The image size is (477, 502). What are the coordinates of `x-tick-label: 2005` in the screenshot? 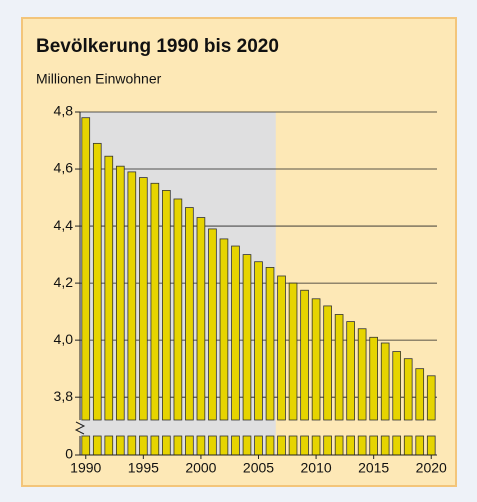 It's located at (258, 468).